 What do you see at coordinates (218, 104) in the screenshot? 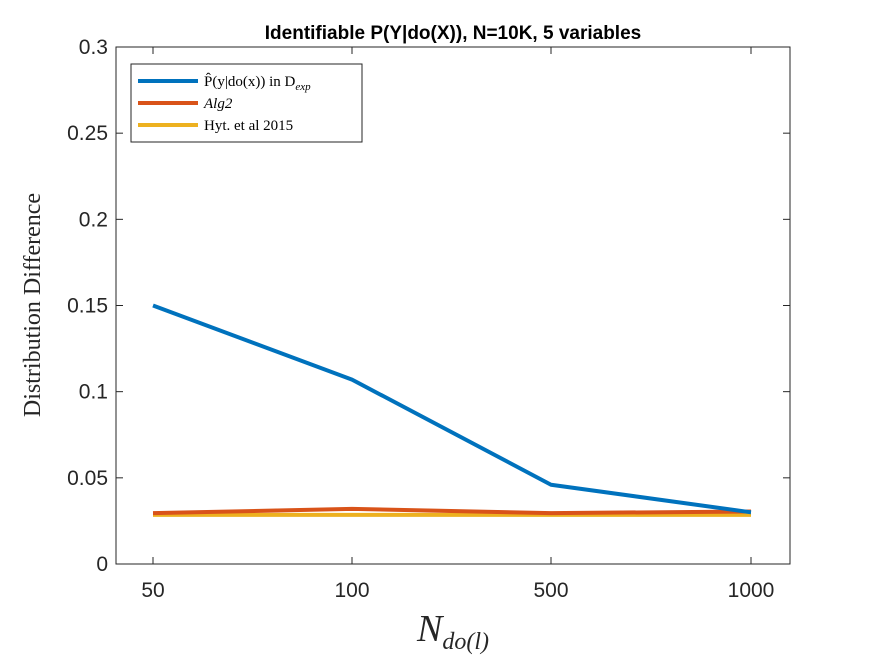
I see `legend-entry: Alg2` at bounding box center [218, 104].